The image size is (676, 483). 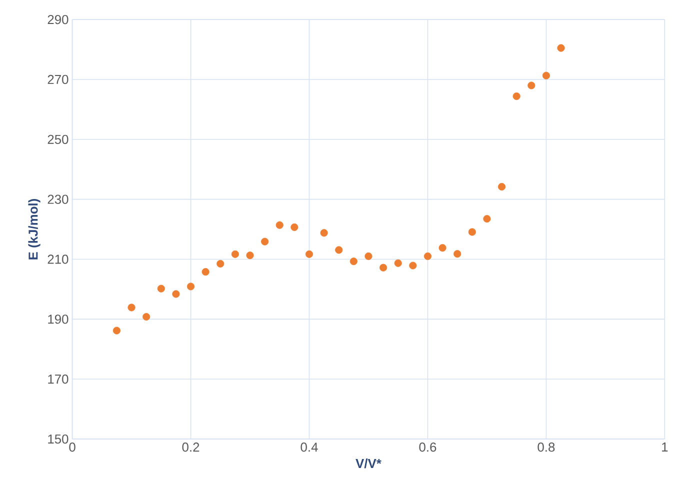 What do you see at coordinates (72, 447) in the screenshot?
I see `x-tick-label: 0` at bounding box center [72, 447].